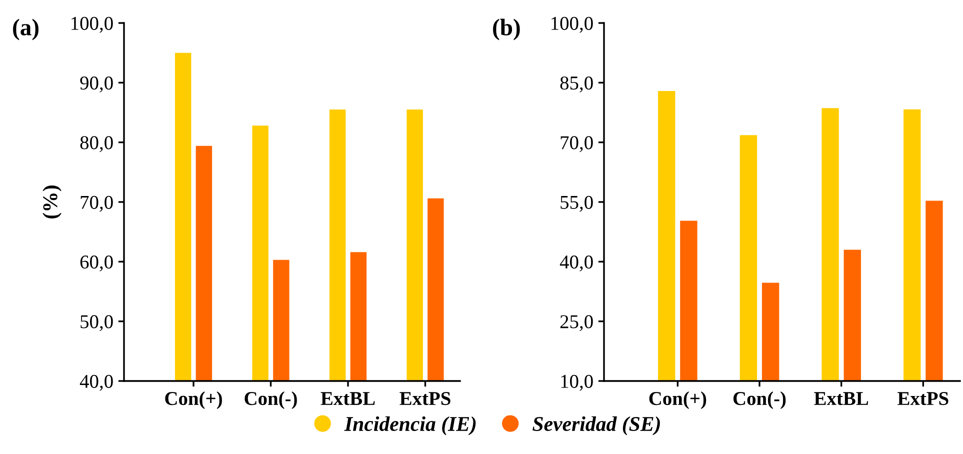  I want to click on y-tick-label: 10,0, so click(577, 382).